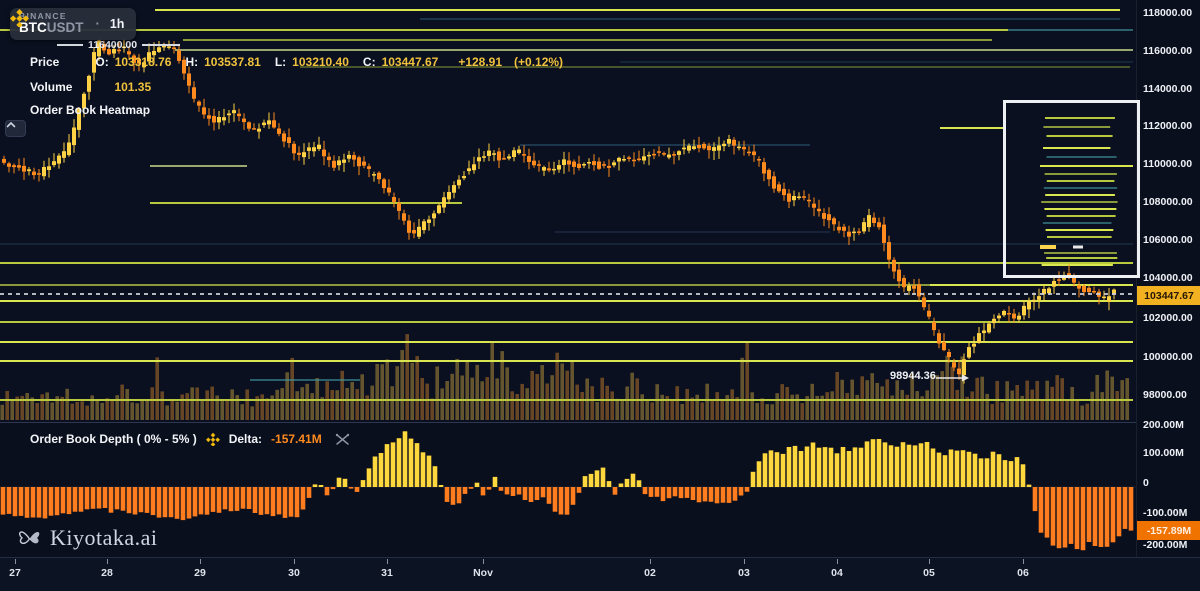 This screenshot has width=1200, height=591. Describe the element at coordinates (19, 18) in the screenshot. I see `binance-logo-icon` at that location.